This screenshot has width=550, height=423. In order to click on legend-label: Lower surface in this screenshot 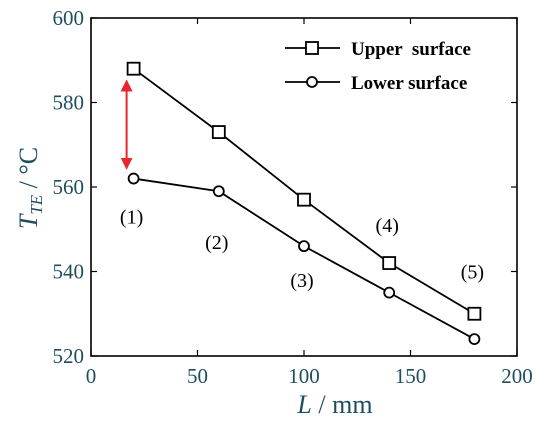, I will do `click(409, 83)`.